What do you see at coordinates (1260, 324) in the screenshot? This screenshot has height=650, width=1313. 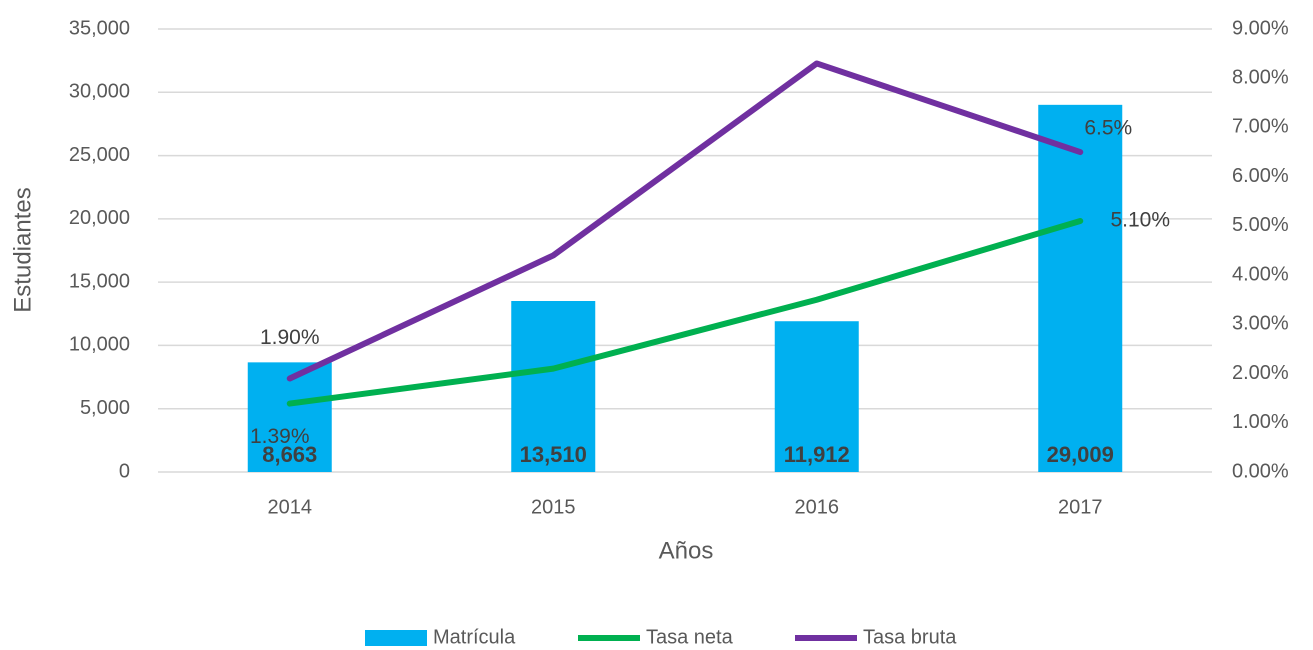 I see `y2-tick-label: 3.00%` at bounding box center [1260, 324].